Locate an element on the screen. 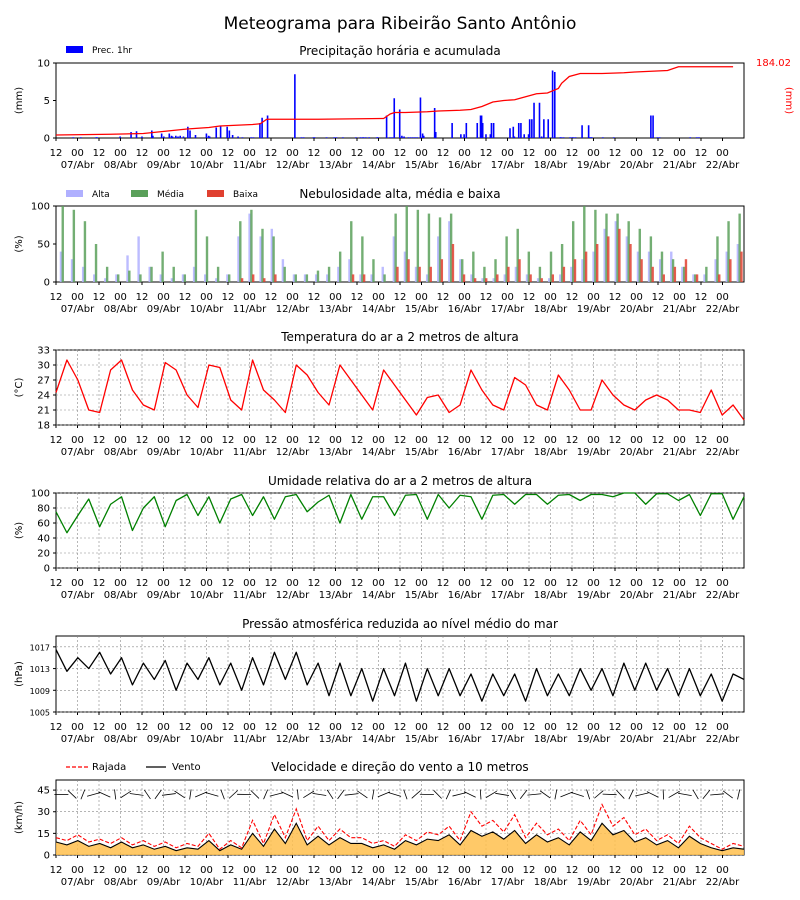  x-date-label: 20/Abr is located at coordinates (637, 739).